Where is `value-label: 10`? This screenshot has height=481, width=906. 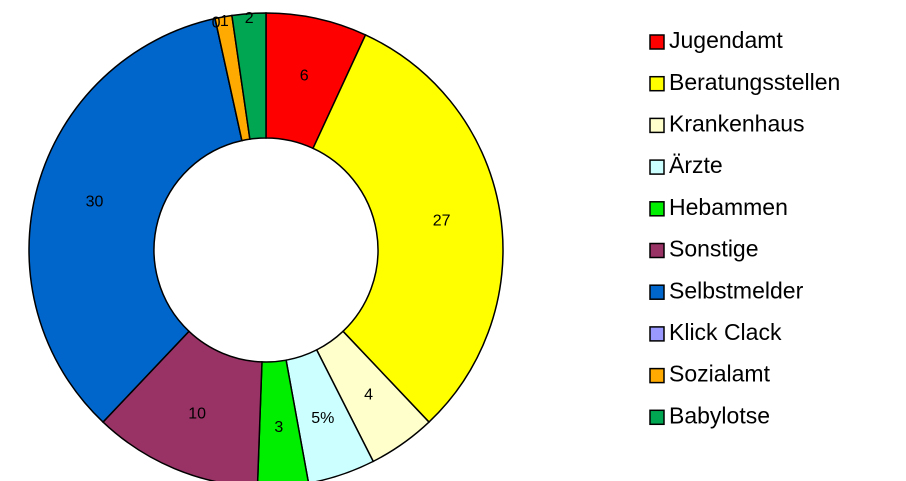 value-label: 10 is located at coordinates (197, 413).